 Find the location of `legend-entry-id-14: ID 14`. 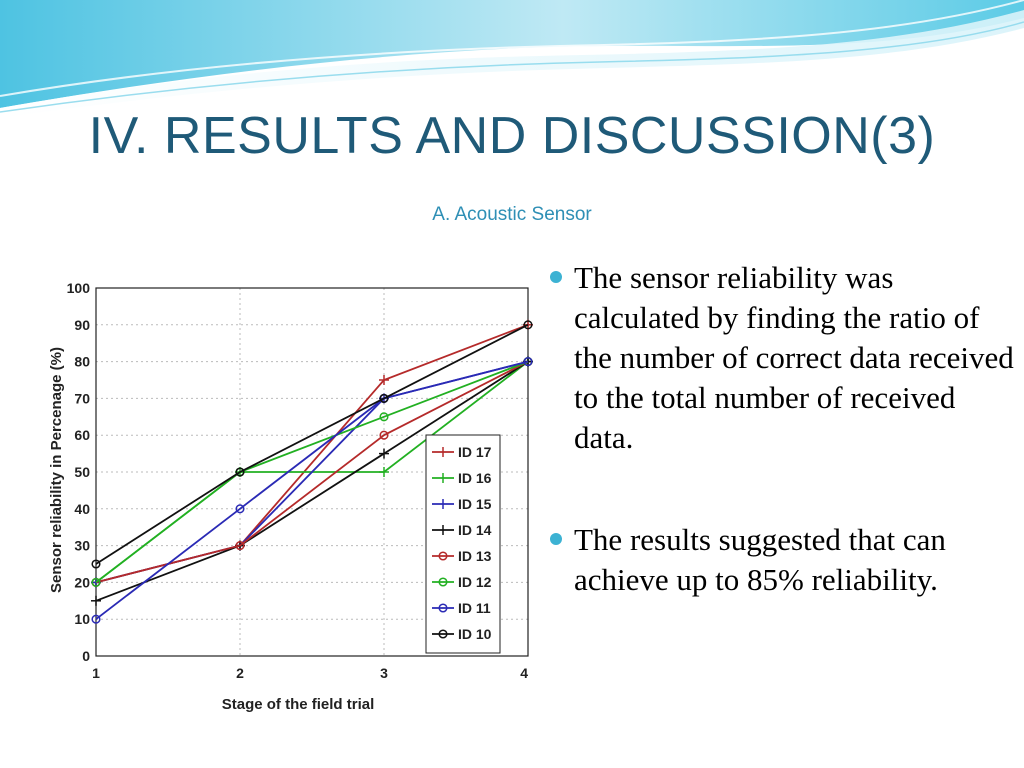

legend-entry-id-14: ID 14 is located at coordinates (462, 530).